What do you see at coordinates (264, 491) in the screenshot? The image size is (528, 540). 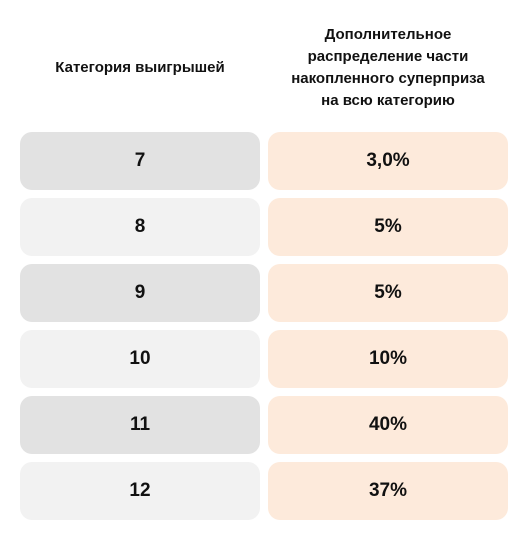 I see `table-row: 12 37%` at bounding box center [264, 491].